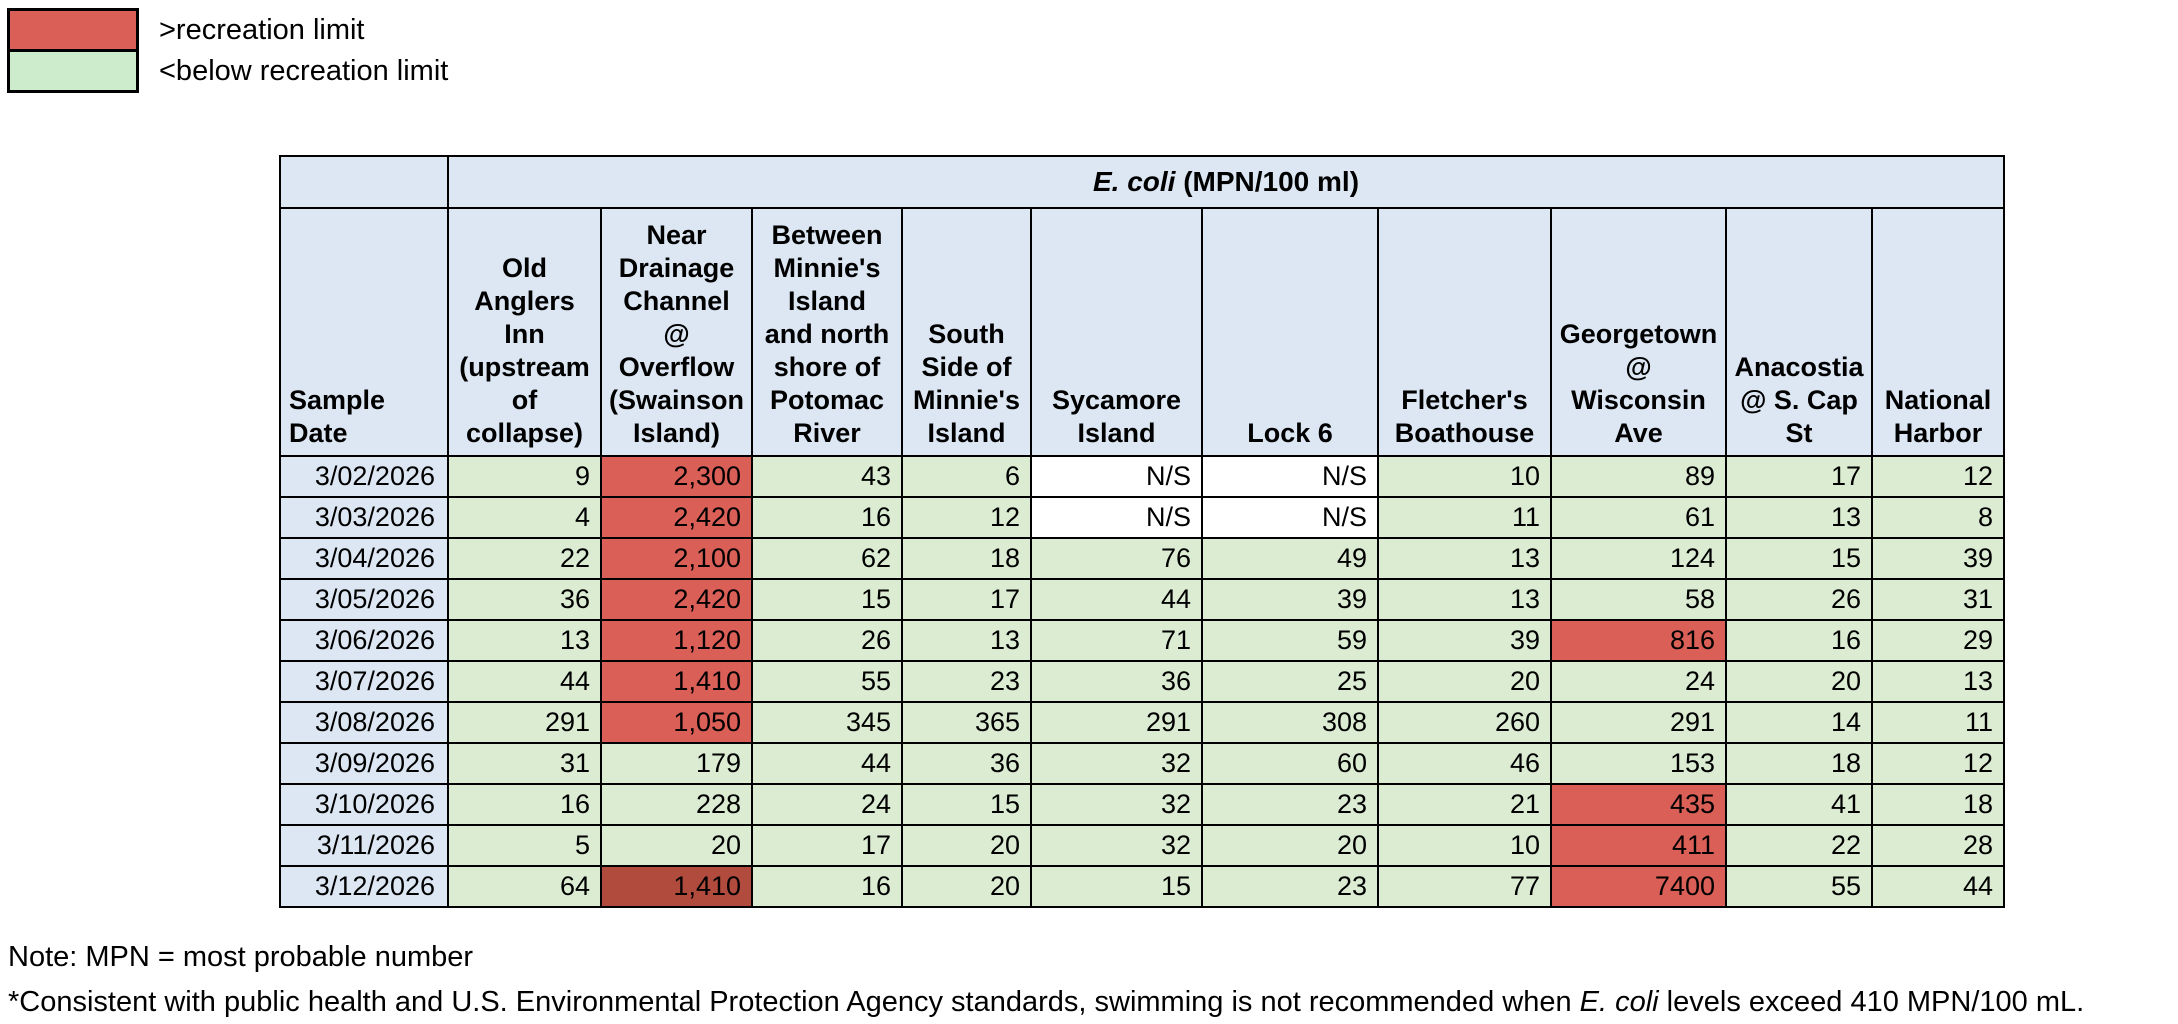 Image resolution: width=2178 pixels, height=1024 pixels. I want to click on value-cell: 260, so click(1464, 722).